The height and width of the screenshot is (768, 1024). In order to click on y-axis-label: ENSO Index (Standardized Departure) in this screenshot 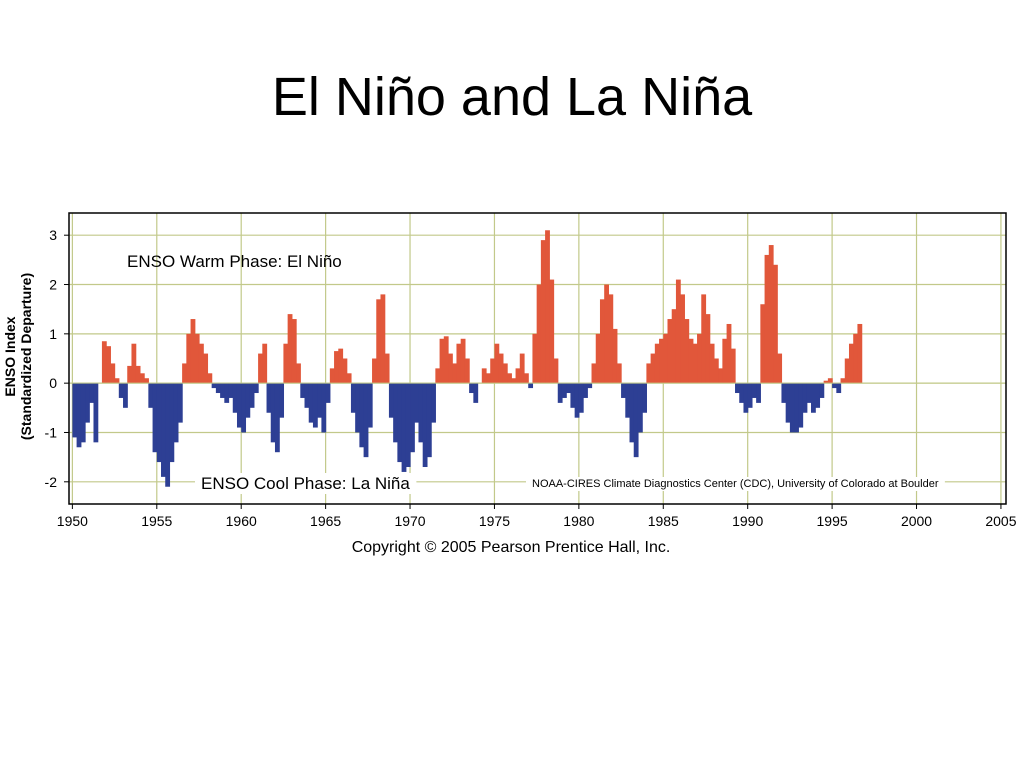, I will do `click(18, 356)`.